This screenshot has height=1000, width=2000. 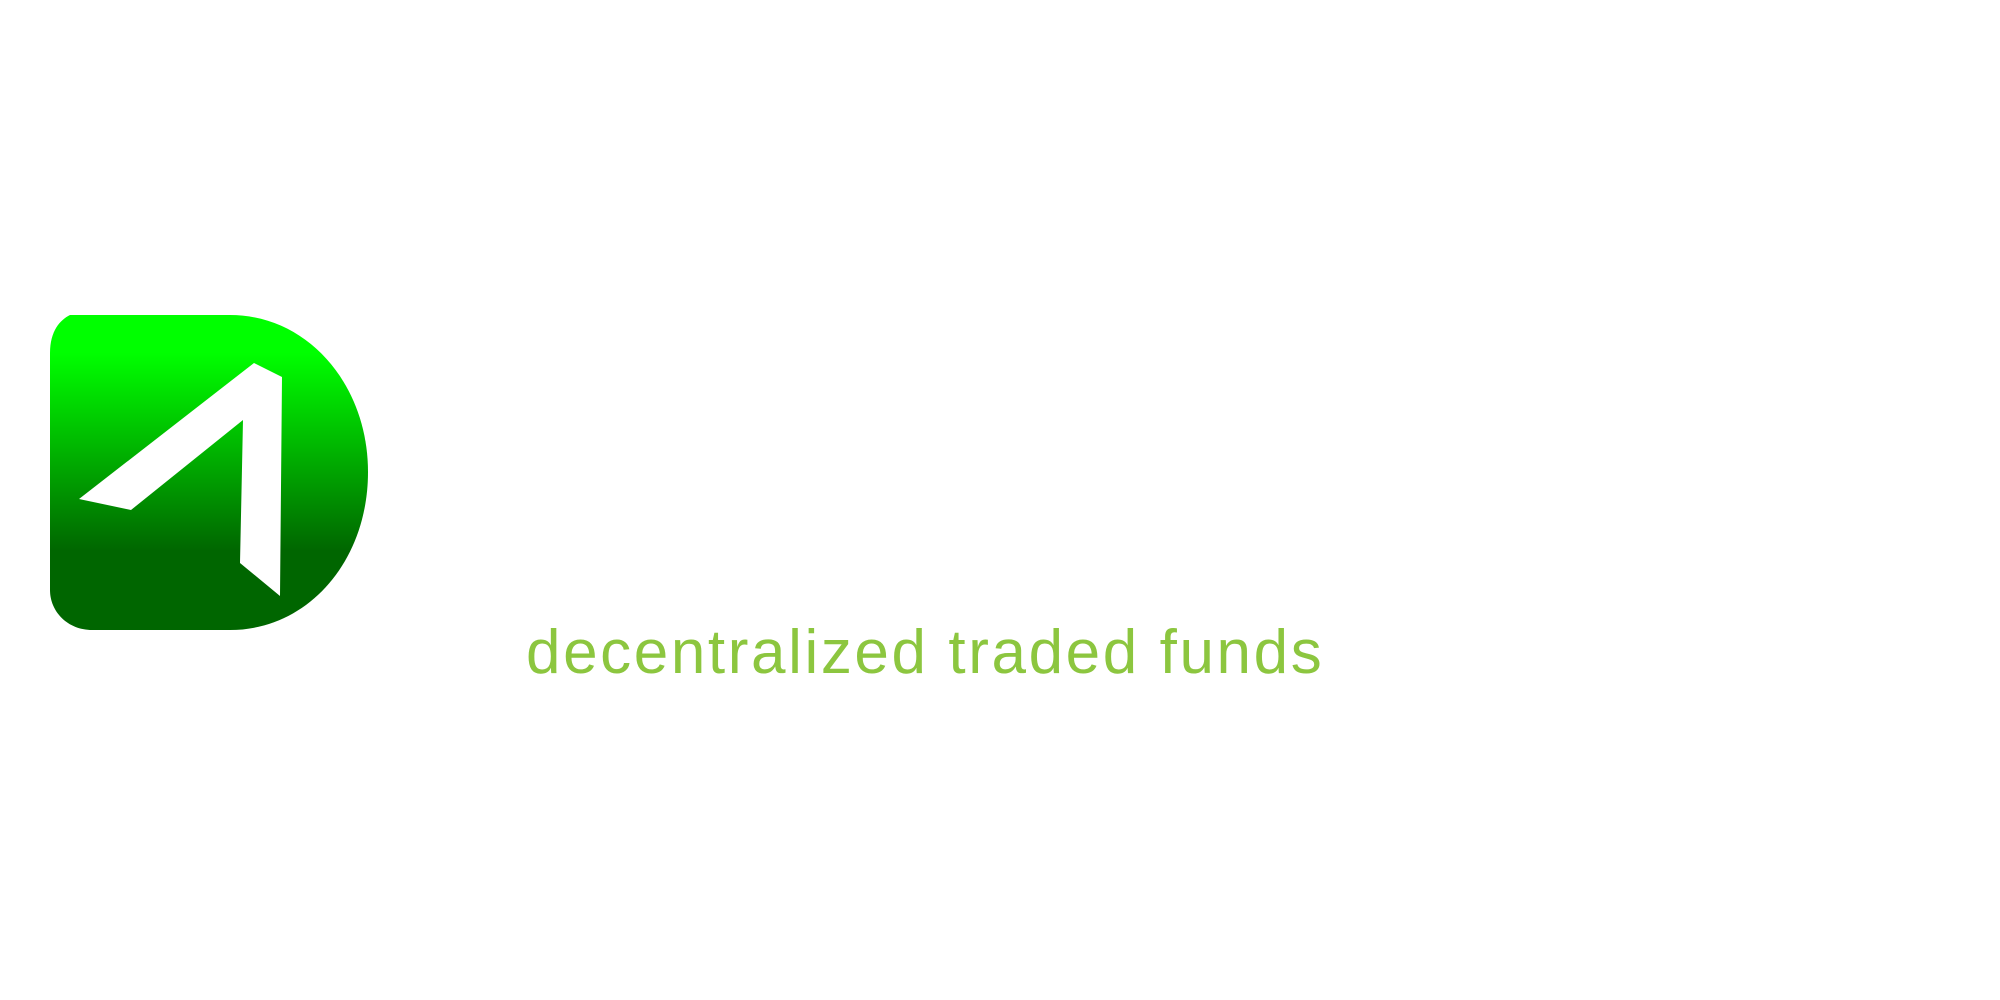 I want to click on logo-d-shape, so click(x=209, y=472).